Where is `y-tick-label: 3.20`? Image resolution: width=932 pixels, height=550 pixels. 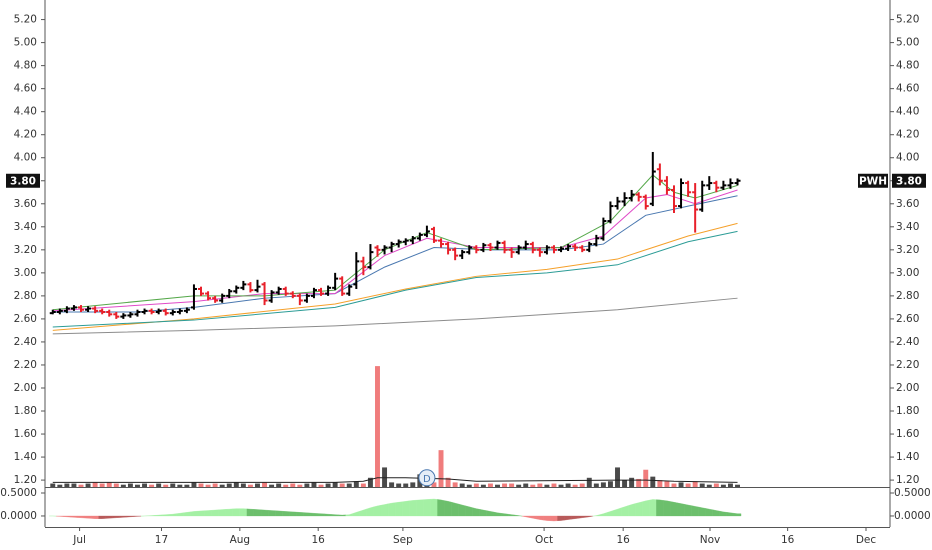 y-tick-label: 3.20 is located at coordinates (25, 250).